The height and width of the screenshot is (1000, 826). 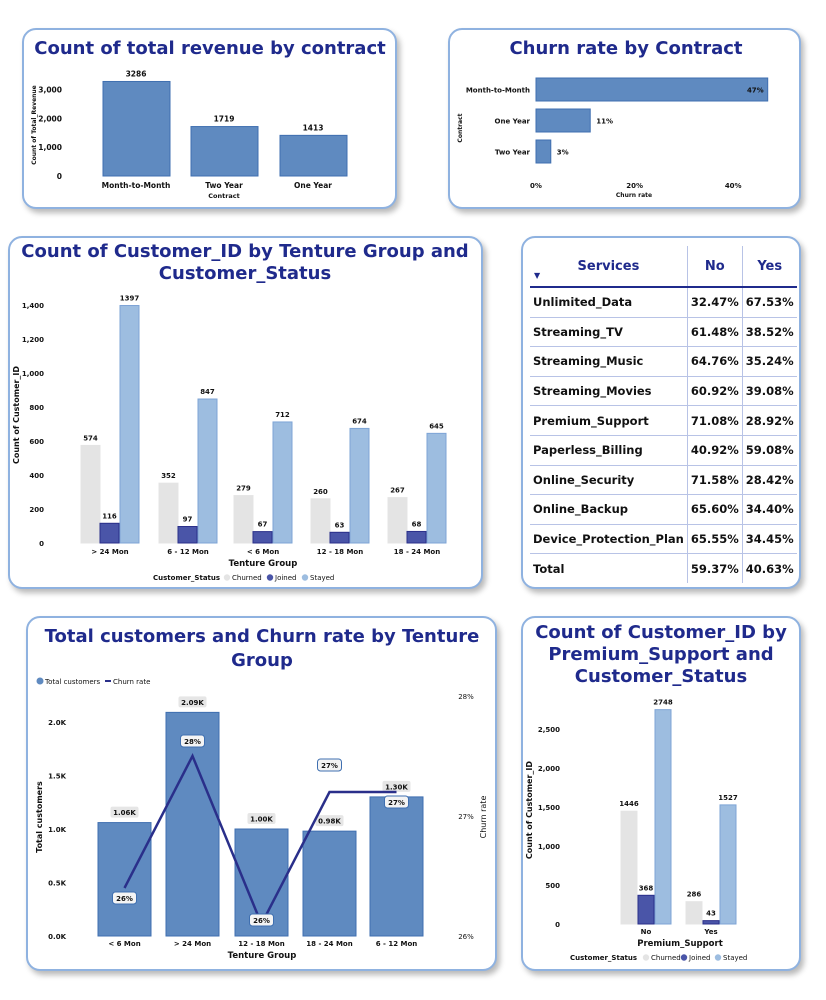 What do you see at coordinates (39, 817) in the screenshot?
I see `y-axis-title: Total customers` at bounding box center [39, 817].